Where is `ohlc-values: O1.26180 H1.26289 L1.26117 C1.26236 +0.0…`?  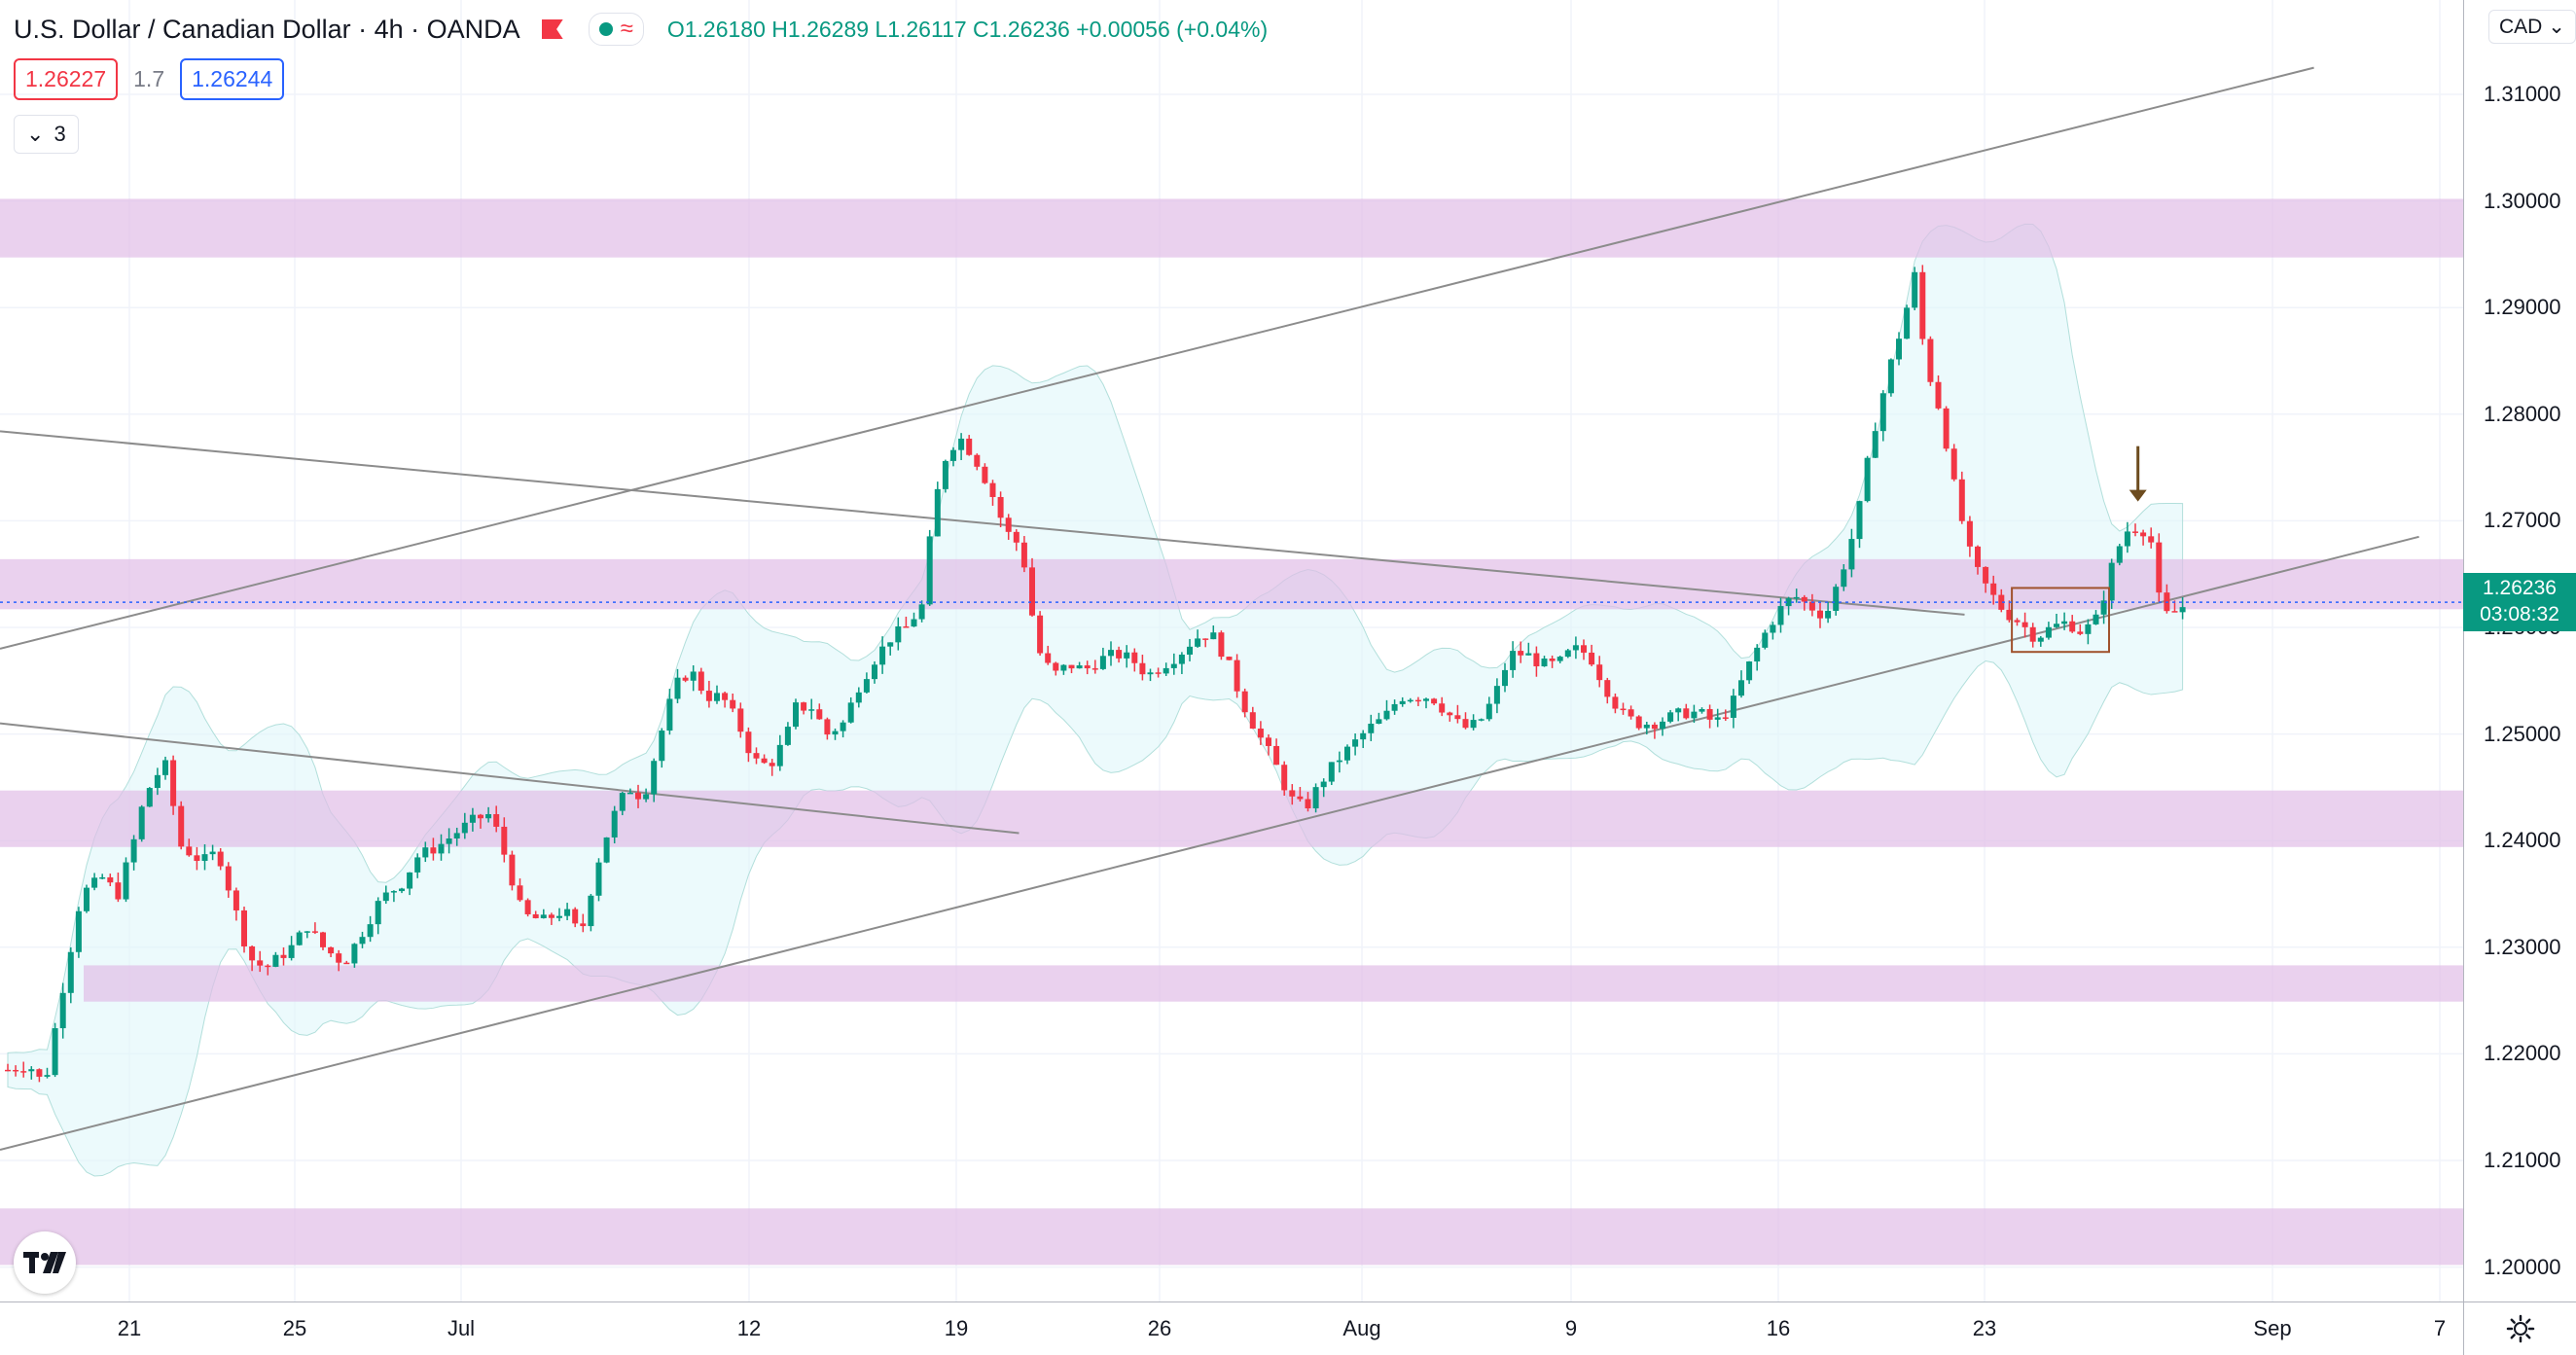 ohlc-values: O1.26180 H1.26289 L1.26117 C1.26236 +0.0… is located at coordinates (967, 30).